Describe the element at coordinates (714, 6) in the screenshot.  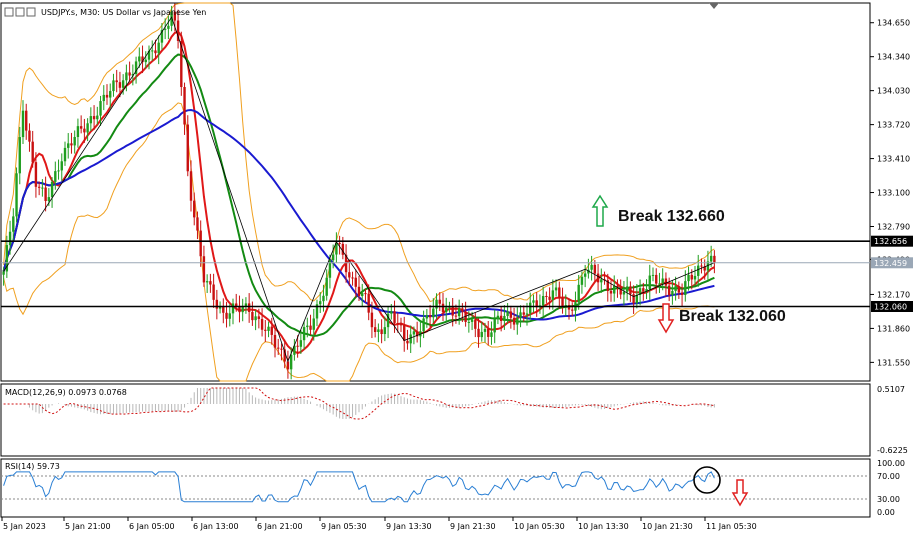
I see `collapse-triangle-icon` at that location.